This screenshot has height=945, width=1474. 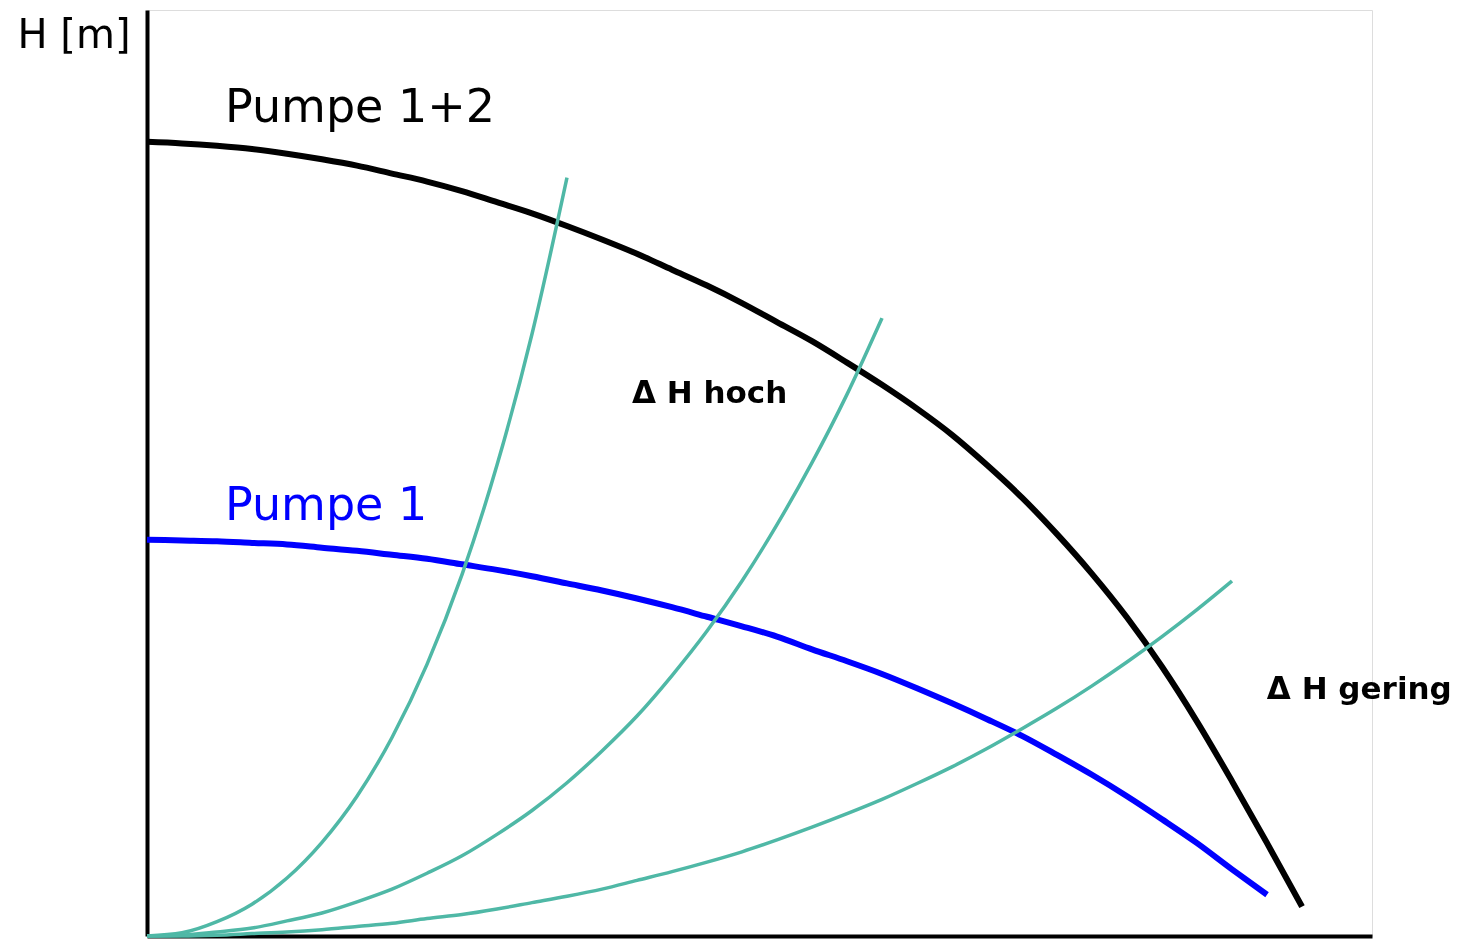 I want to click on annotation: Δ H gering, so click(x=1359, y=687).